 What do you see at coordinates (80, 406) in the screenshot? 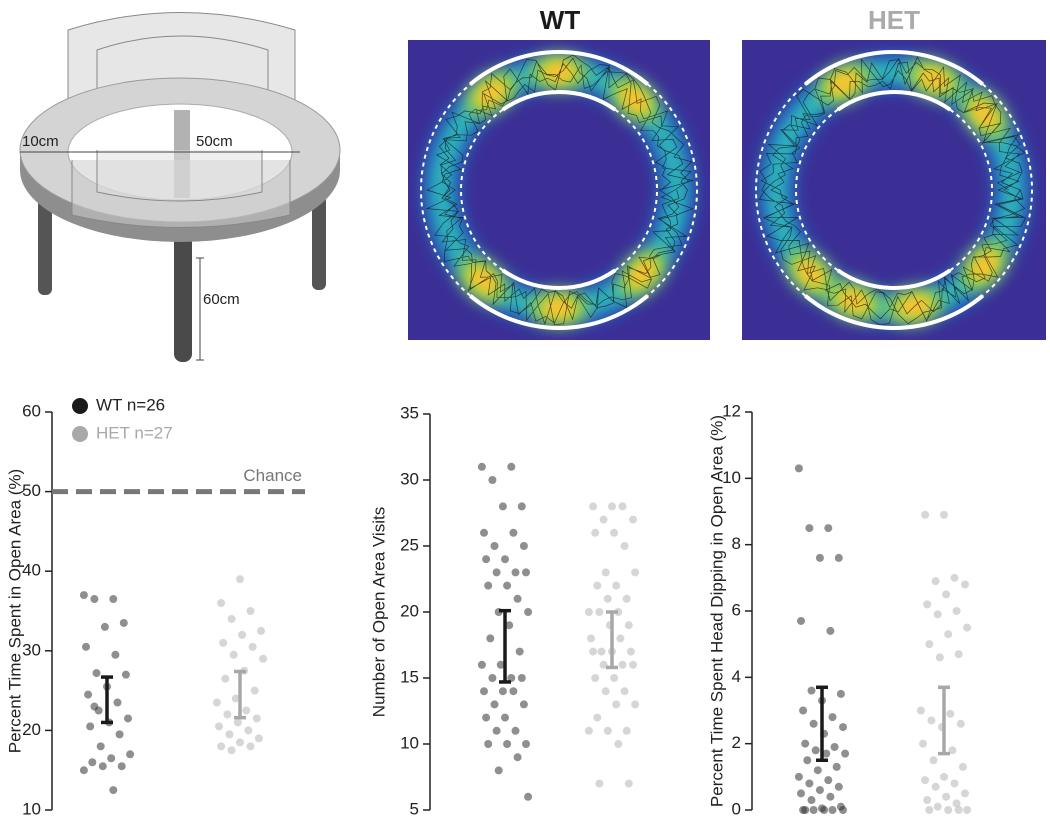
I see `legend-marker` at bounding box center [80, 406].